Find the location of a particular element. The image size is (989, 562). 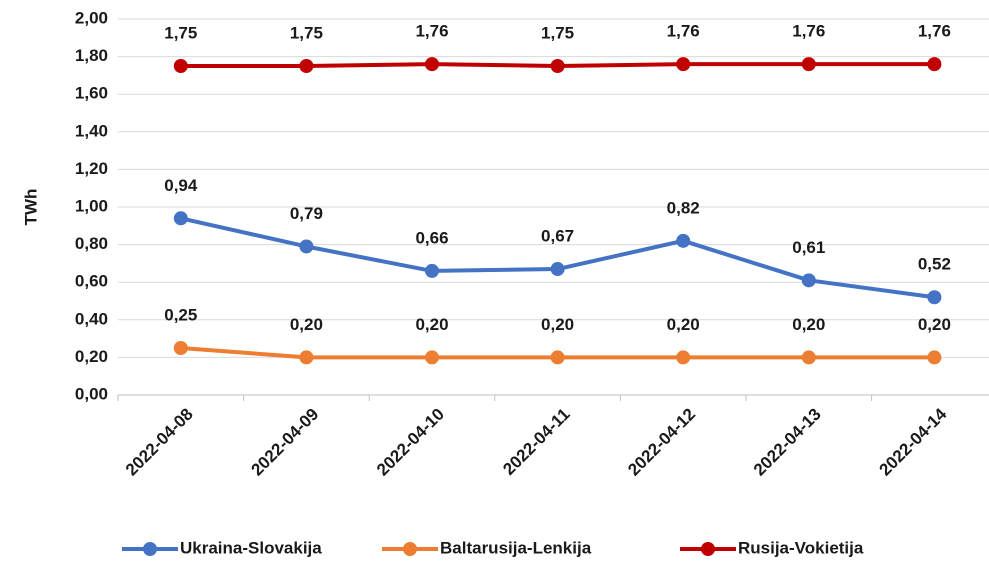

legend-label: Ukraina-Slovakija is located at coordinates (251, 547).